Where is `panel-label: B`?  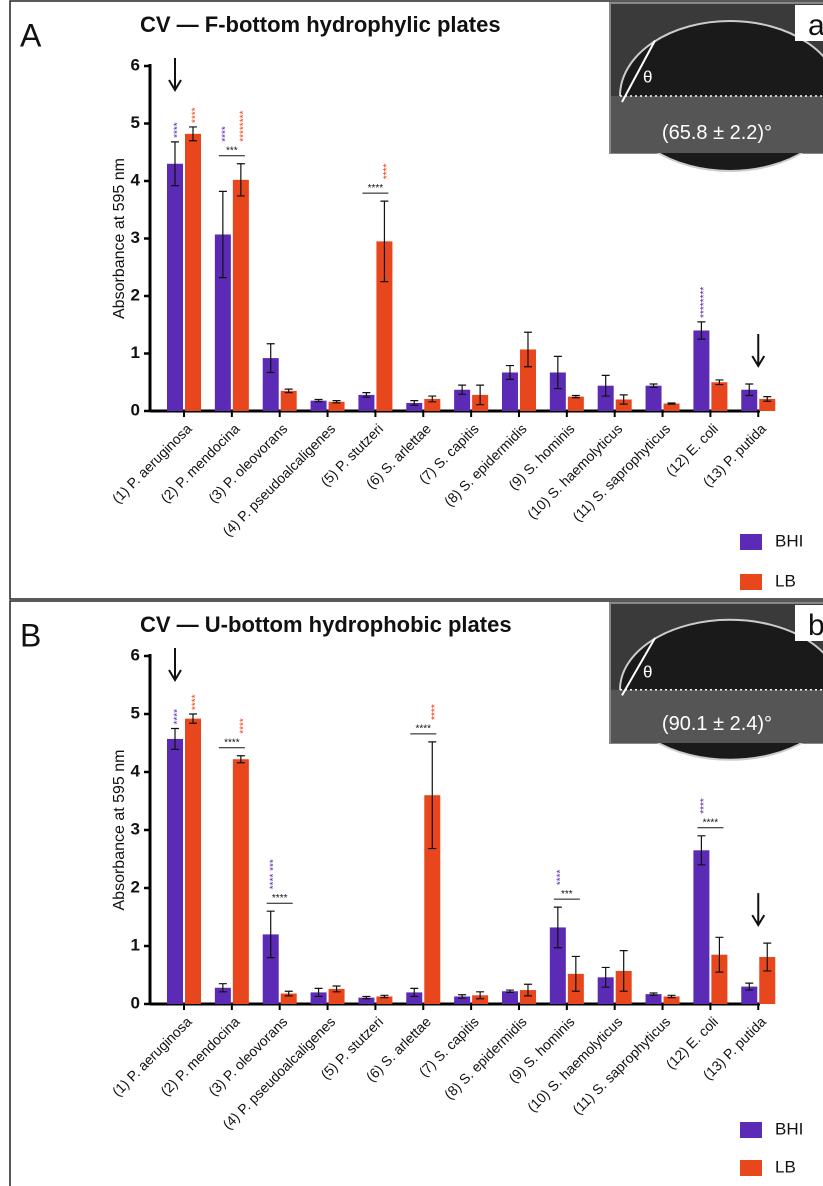
panel-label: B is located at coordinates (30, 635).